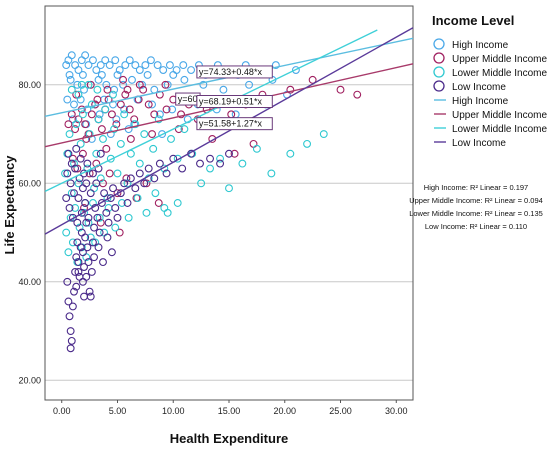  I want to click on y-axis-title: Life Expectancy, so click(9, 205).